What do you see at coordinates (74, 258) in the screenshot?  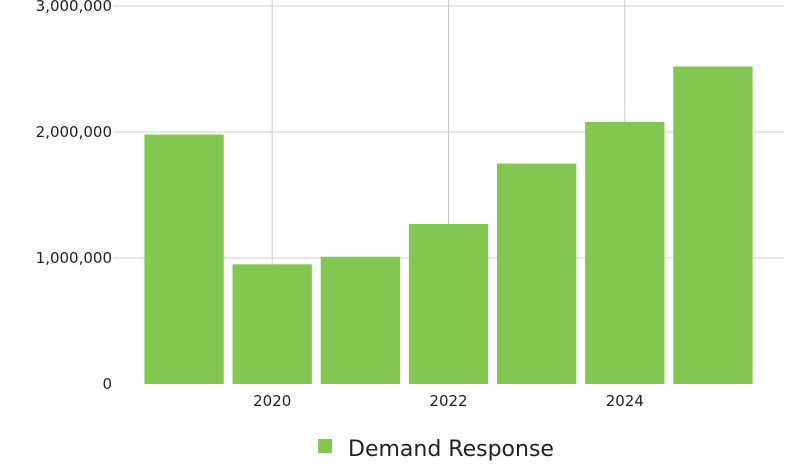 I see `y-tick-label: 1,000,000` at bounding box center [74, 258].